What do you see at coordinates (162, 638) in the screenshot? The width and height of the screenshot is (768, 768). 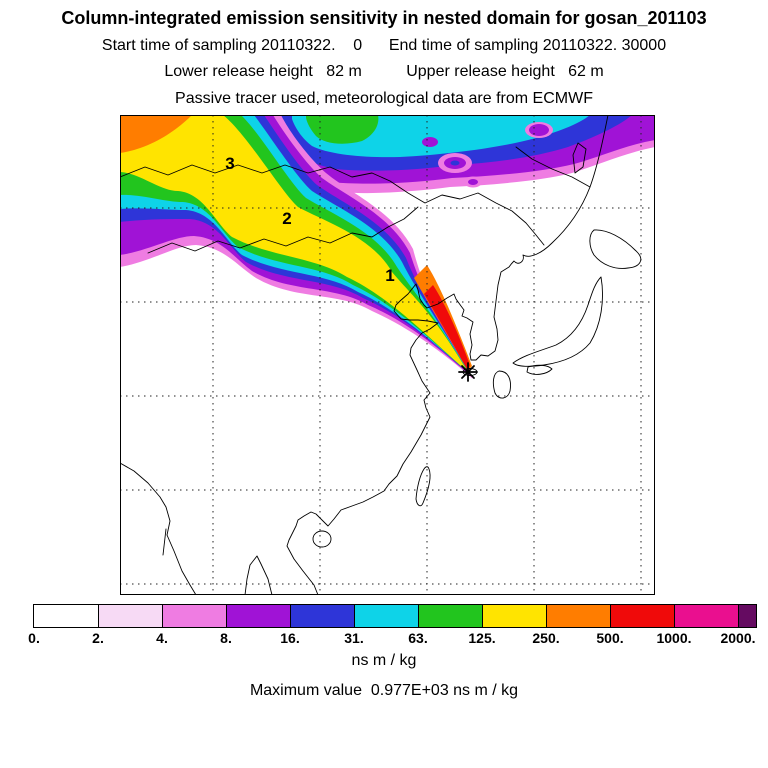 I see `colorbar-tick-label: 4.` at bounding box center [162, 638].